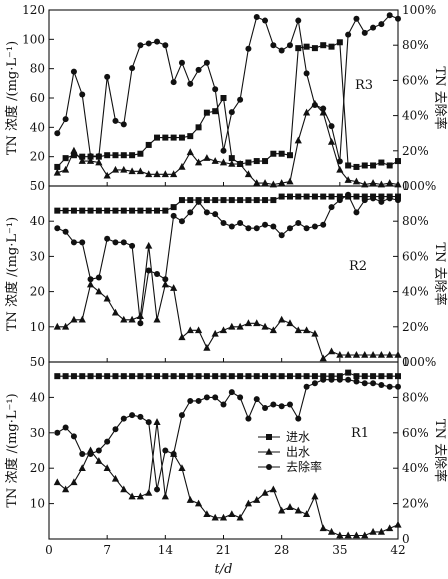  Describe the element at coordinates (33, 39) in the screenshot. I see `panel-r3-ytick-label: 100` at that location.